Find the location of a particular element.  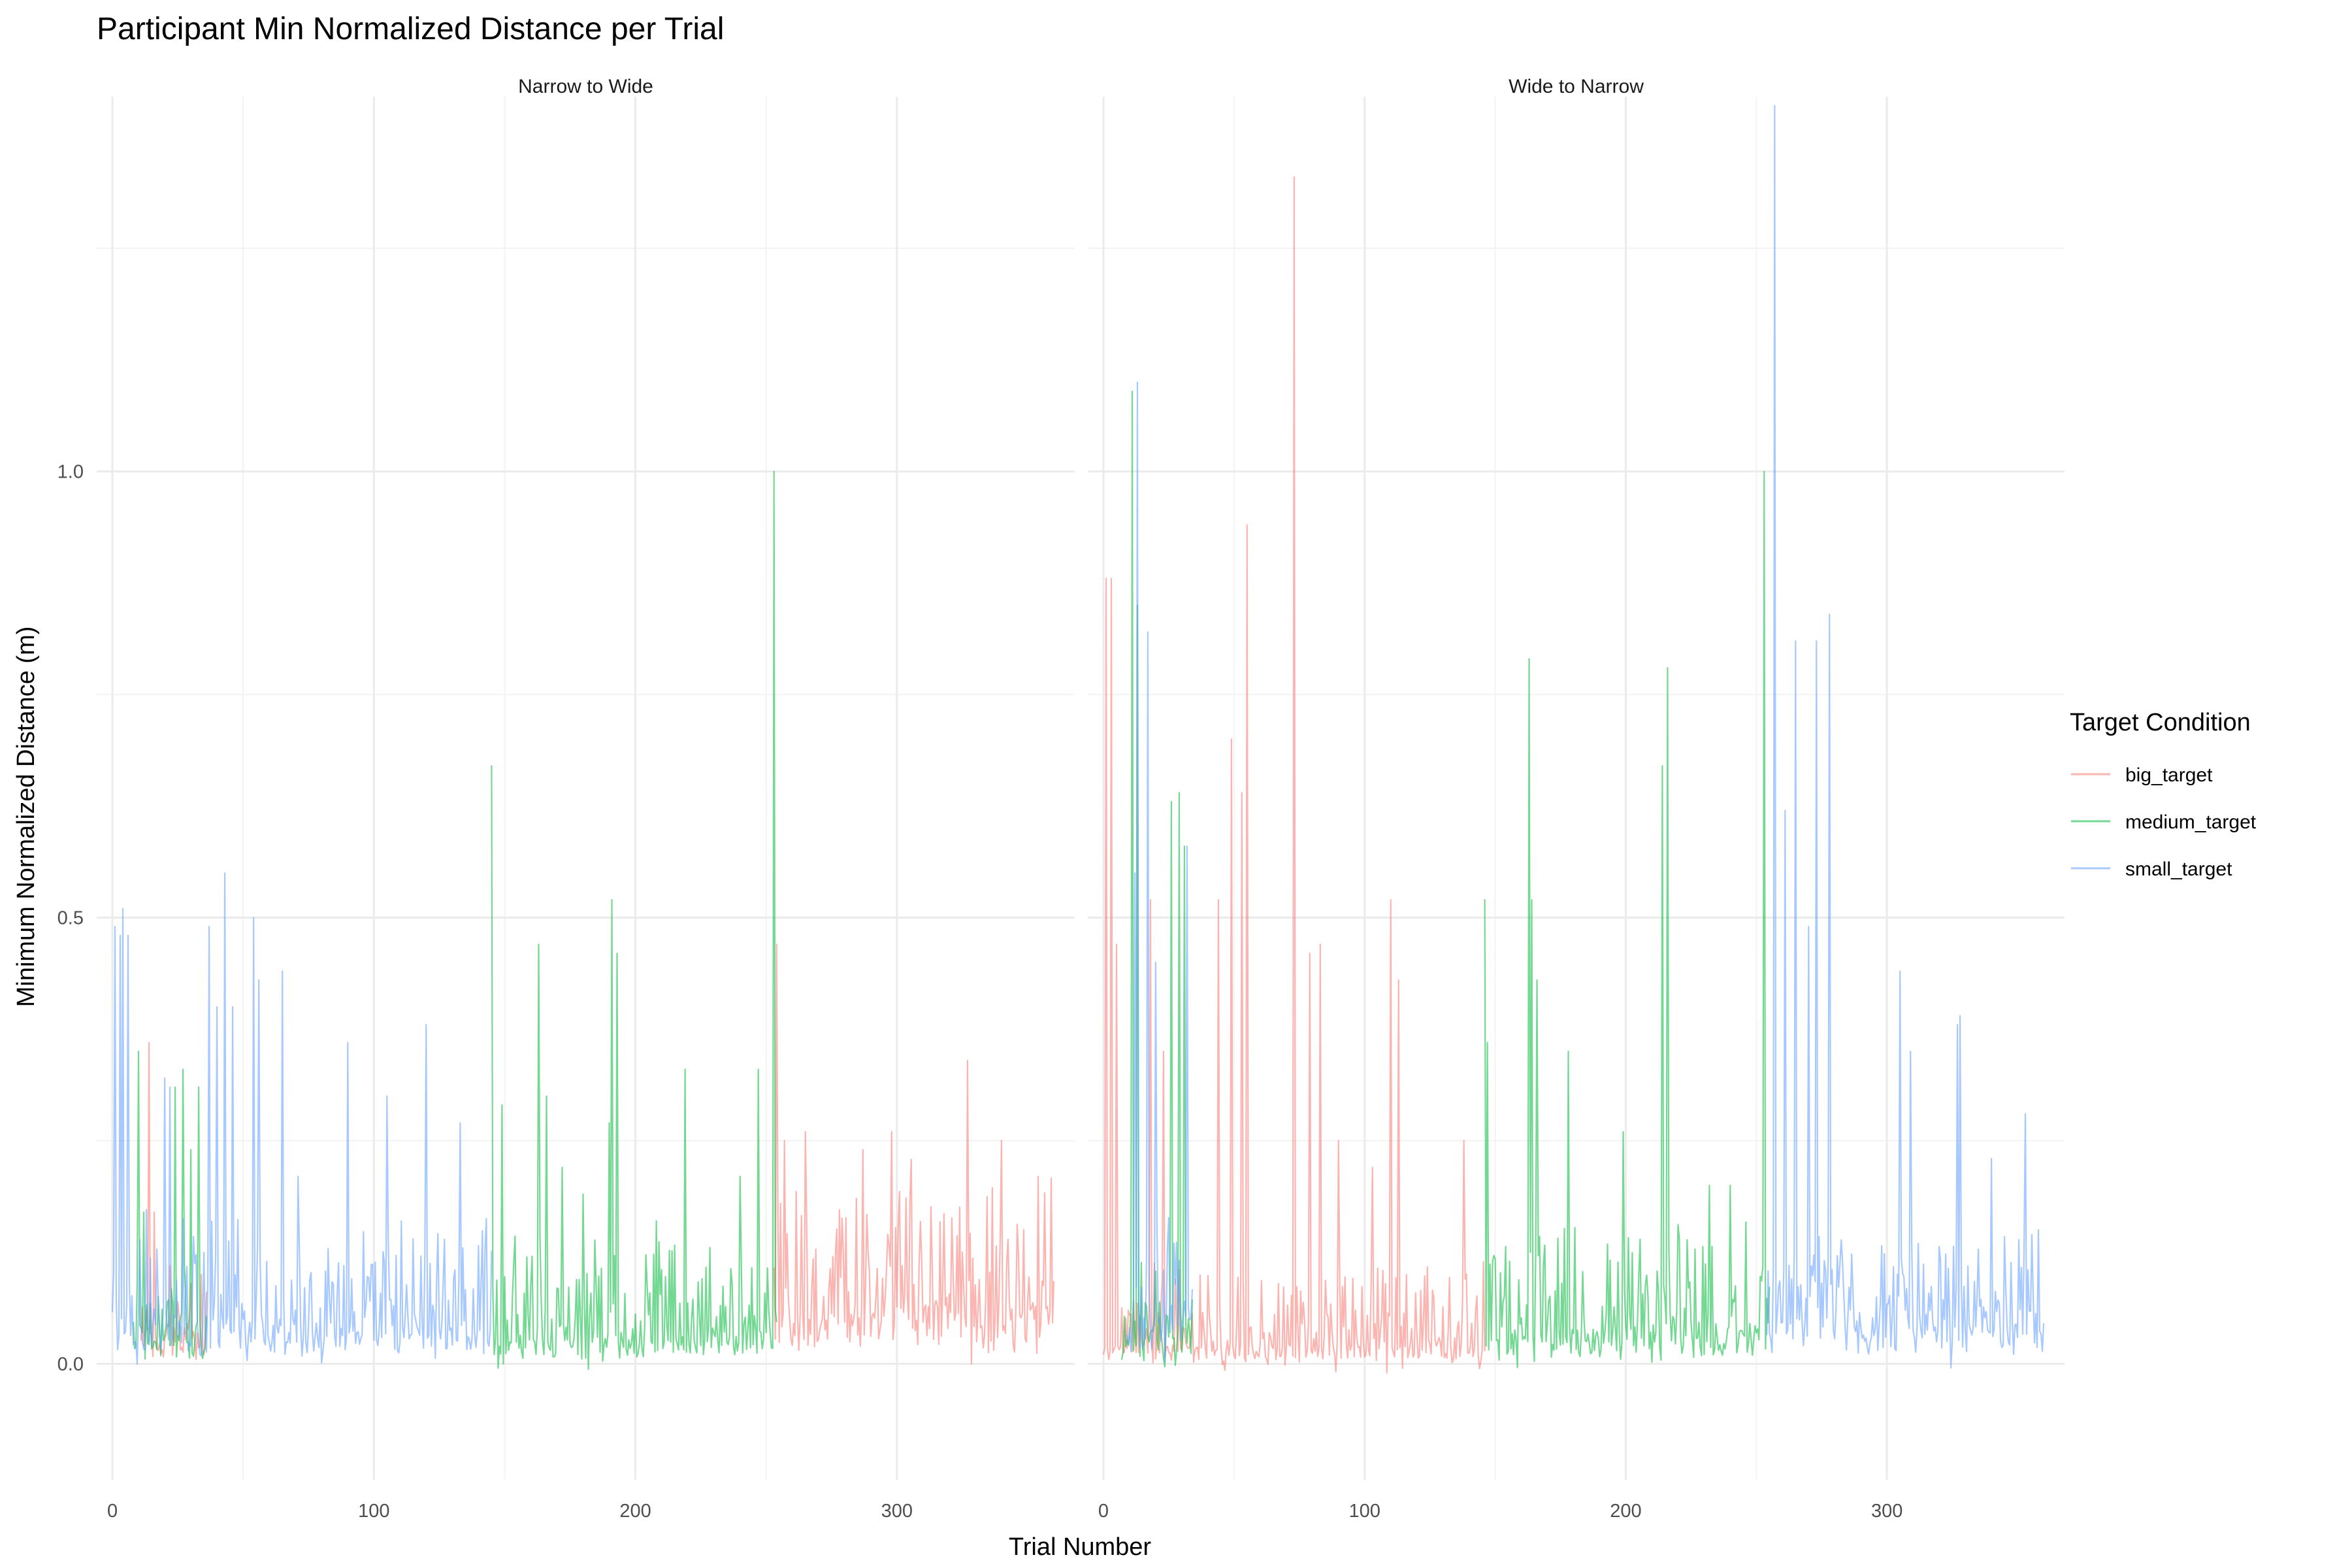

y-tick-label: 0.0 is located at coordinates (70, 1364).